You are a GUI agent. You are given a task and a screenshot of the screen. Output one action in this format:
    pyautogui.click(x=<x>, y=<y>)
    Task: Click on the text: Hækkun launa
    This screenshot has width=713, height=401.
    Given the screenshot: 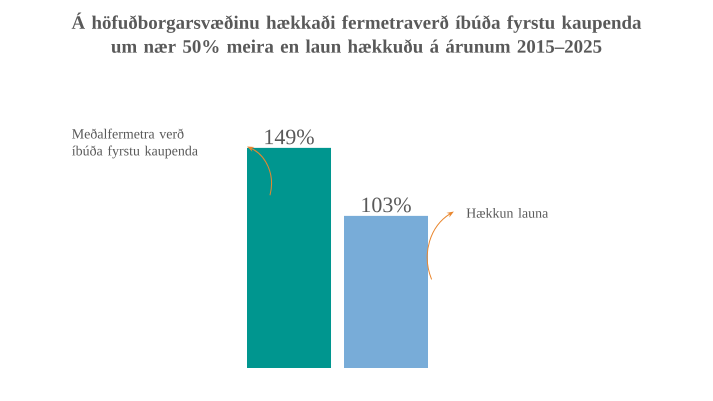 What is the action you would take?
    pyautogui.click(x=507, y=213)
    